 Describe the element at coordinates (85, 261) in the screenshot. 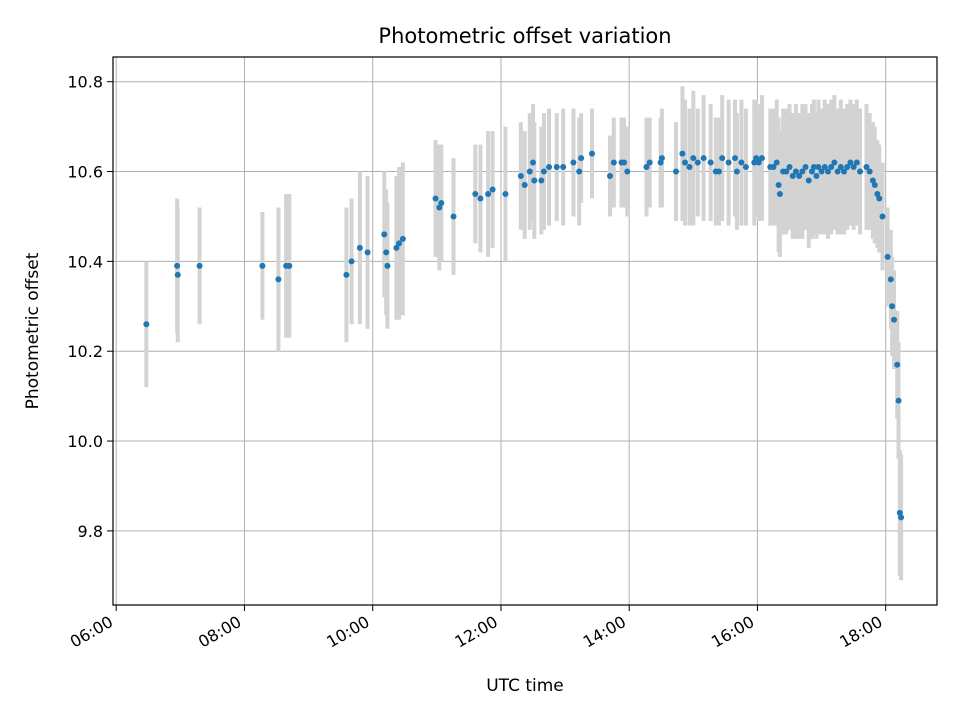

I see `y-tick-label: 10.4` at that location.